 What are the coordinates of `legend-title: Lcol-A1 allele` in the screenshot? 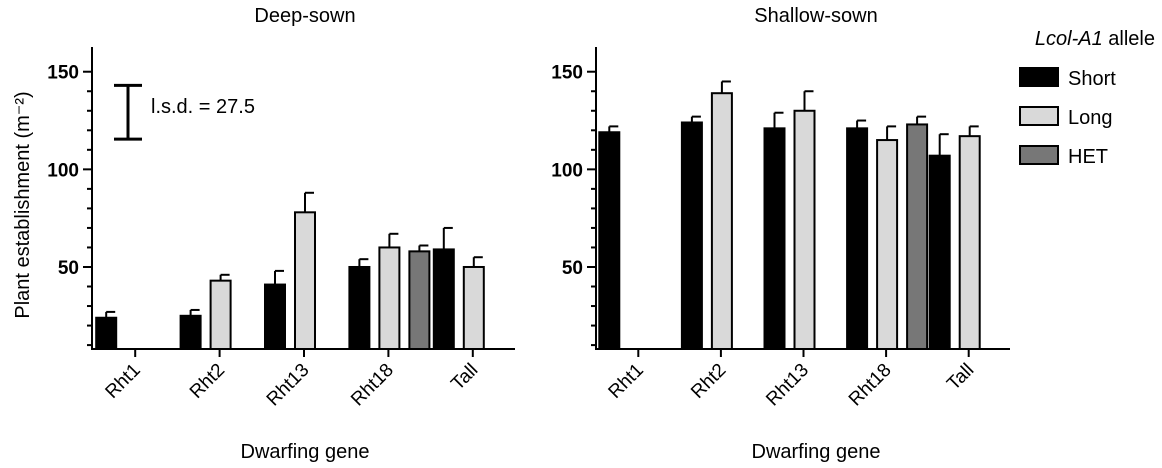 It's located at (1095, 39).